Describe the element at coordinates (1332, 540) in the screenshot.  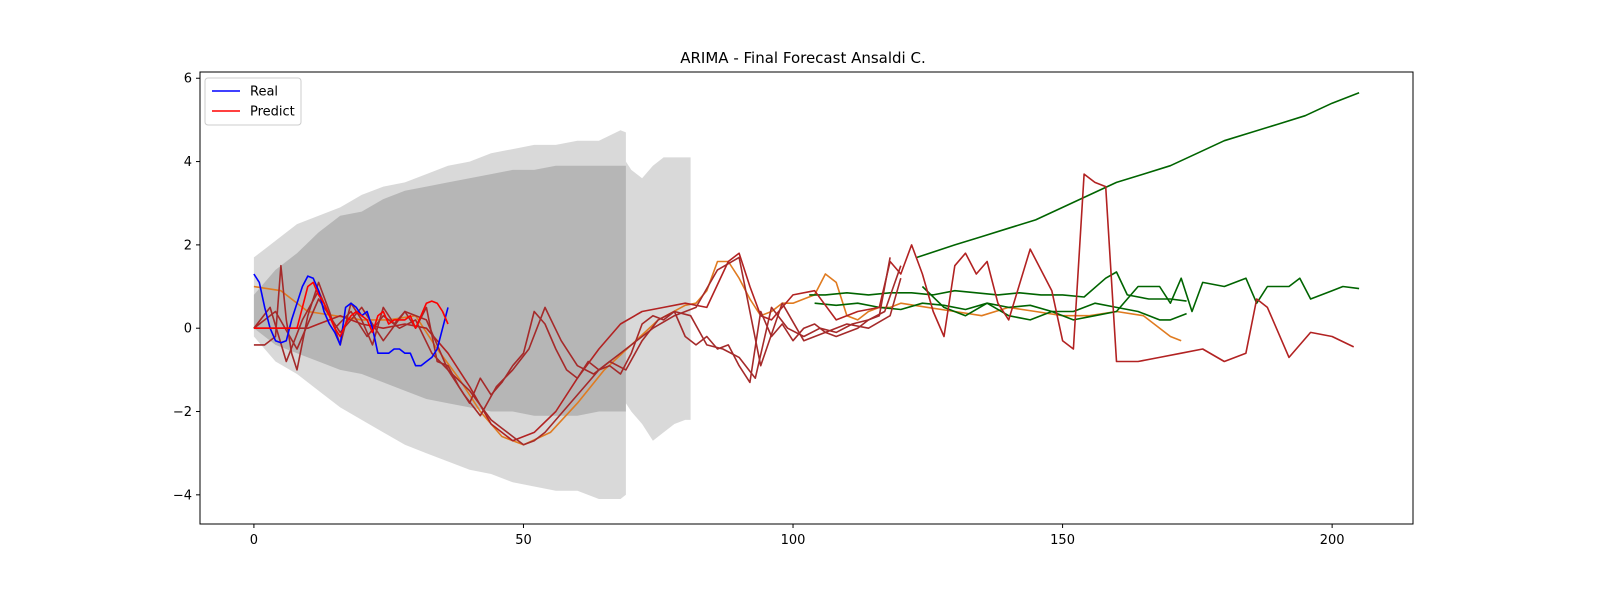
I see `x-tick-label: 200` at that location.